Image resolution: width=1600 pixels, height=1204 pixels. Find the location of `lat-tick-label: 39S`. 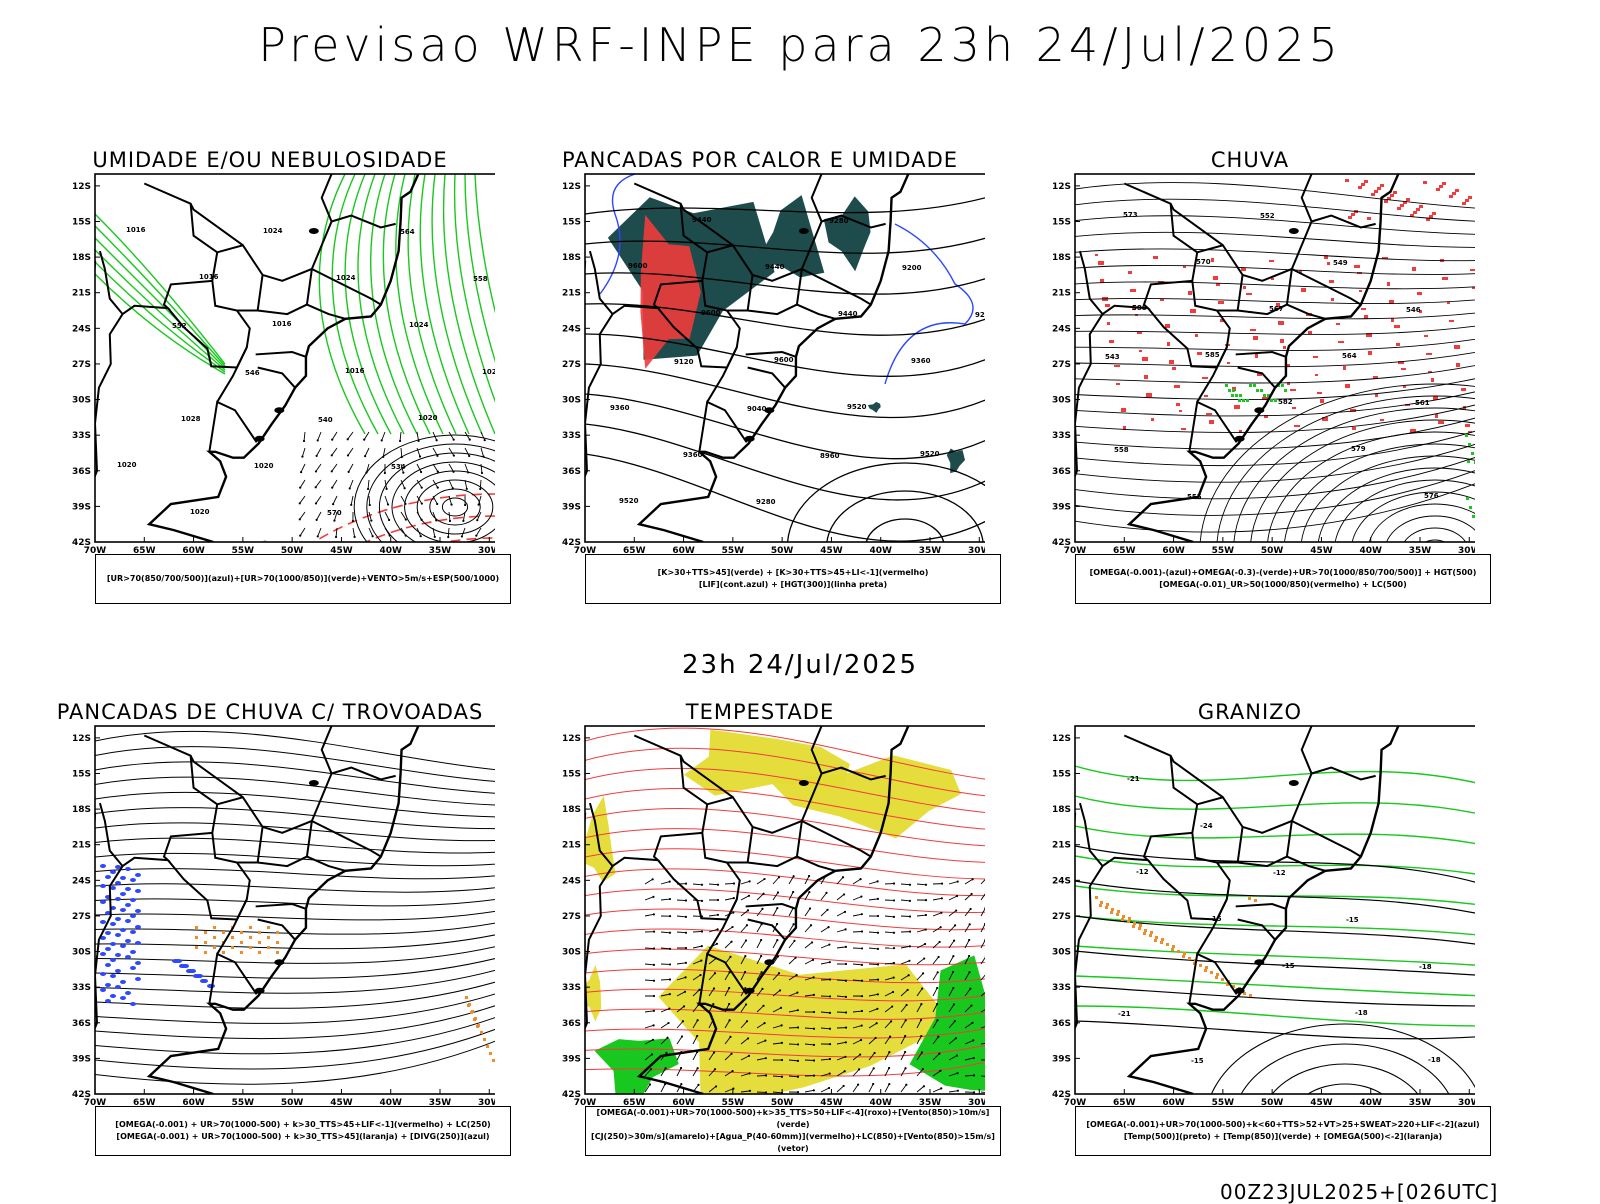

lat-tick-label: 39S is located at coordinates (571, 507).